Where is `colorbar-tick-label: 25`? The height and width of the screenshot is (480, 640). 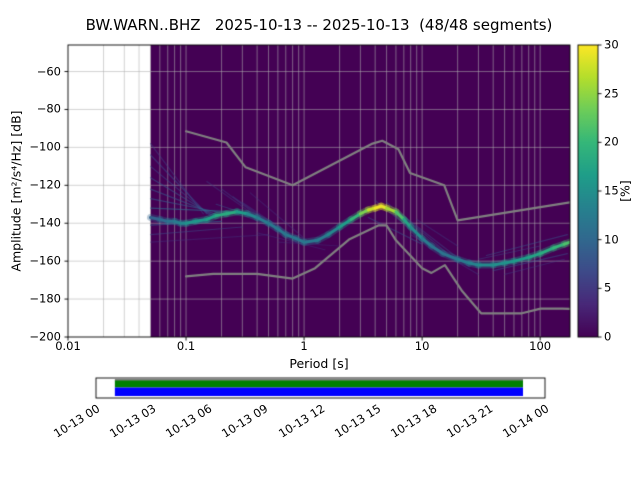 colorbar-tick-label: 25 is located at coordinates (611, 92).